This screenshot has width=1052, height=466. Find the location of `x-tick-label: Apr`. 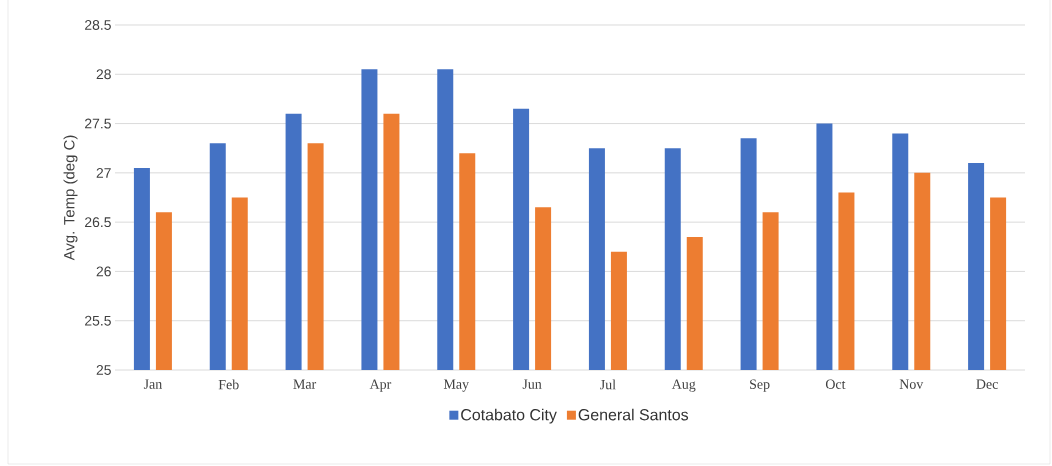

x-tick-label: Apr is located at coordinates (380, 385).